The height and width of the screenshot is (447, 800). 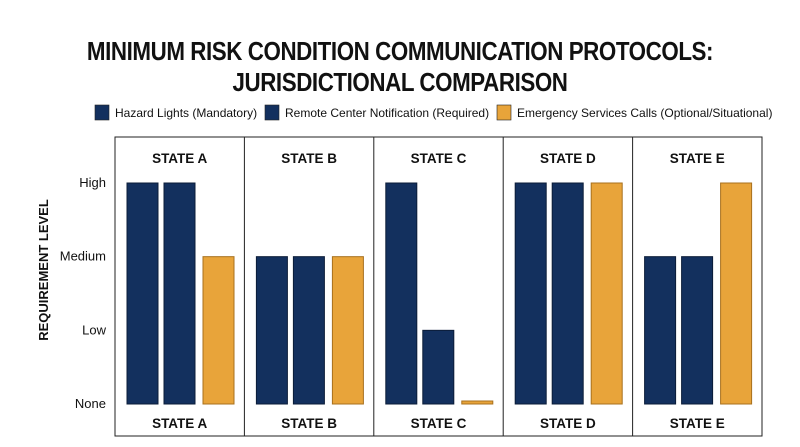 What do you see at coordinates (92, 182) in the screenshot?
I see `y-tick-label-high: High` at bounding box center [92, 182].